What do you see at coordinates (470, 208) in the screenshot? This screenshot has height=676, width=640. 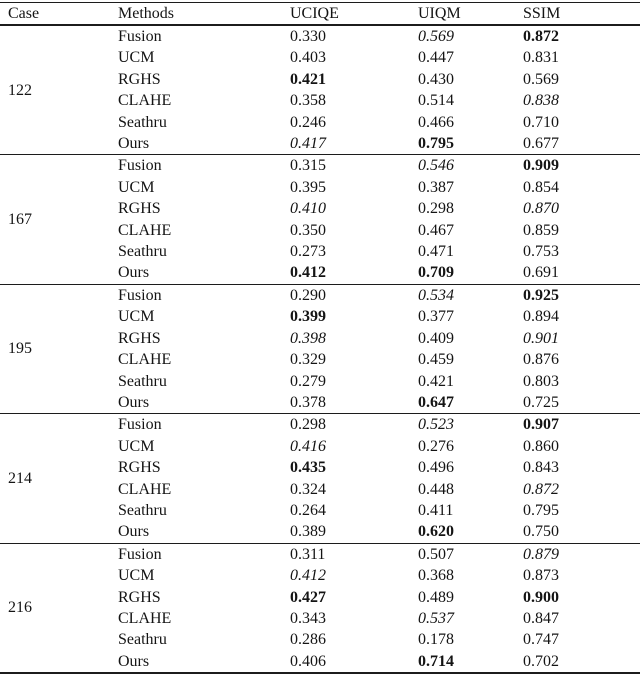 I see `uiqm-value-cell: 0.298` at bounding box center [470, 208].